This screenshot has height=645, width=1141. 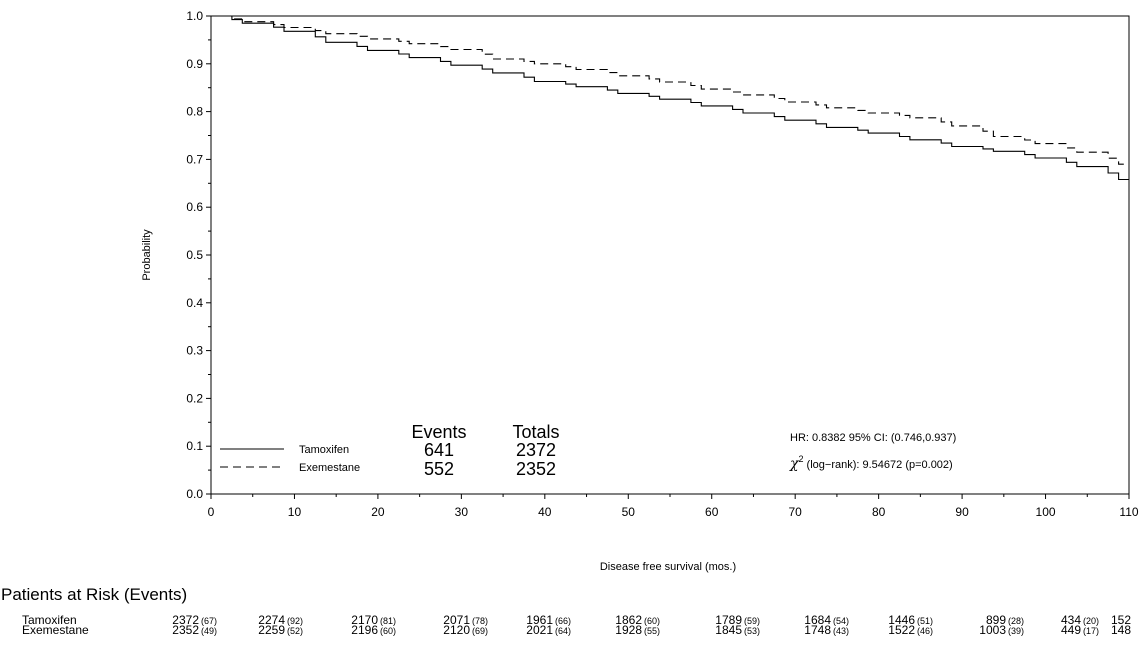 I want to click on risk-cell-events: (52), so click(x=295, y=631).